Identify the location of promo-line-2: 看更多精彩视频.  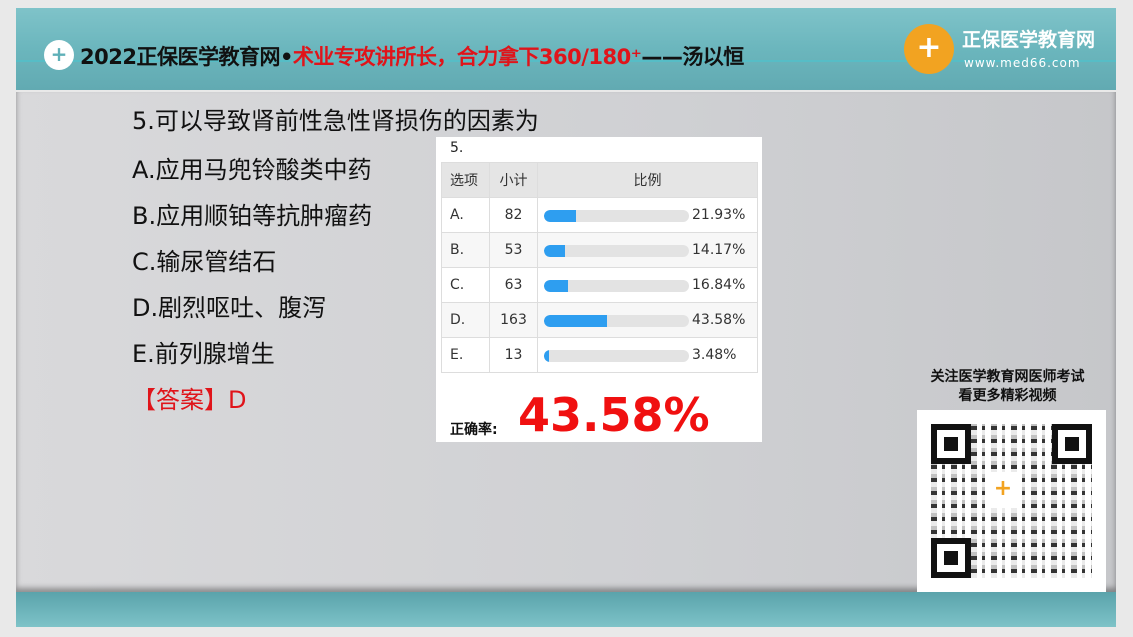
(1007, 396).